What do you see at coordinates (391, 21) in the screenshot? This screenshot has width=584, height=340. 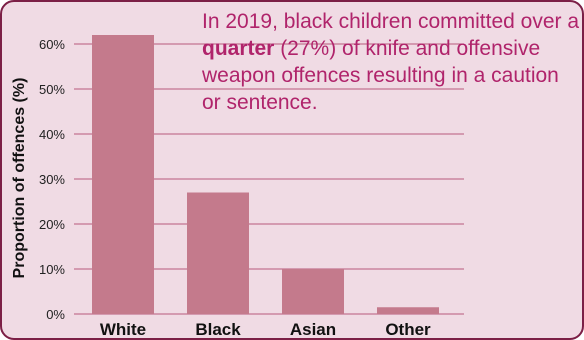 I see `annotation-text-start: In 2019, black children committed over a` at bounding box center [391, 21].